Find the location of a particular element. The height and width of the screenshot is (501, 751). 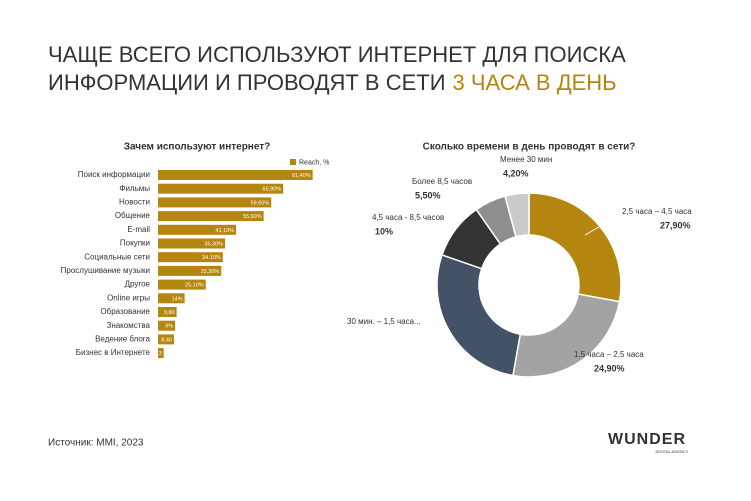

value-label: 9% is located at coordinates (169, 327).